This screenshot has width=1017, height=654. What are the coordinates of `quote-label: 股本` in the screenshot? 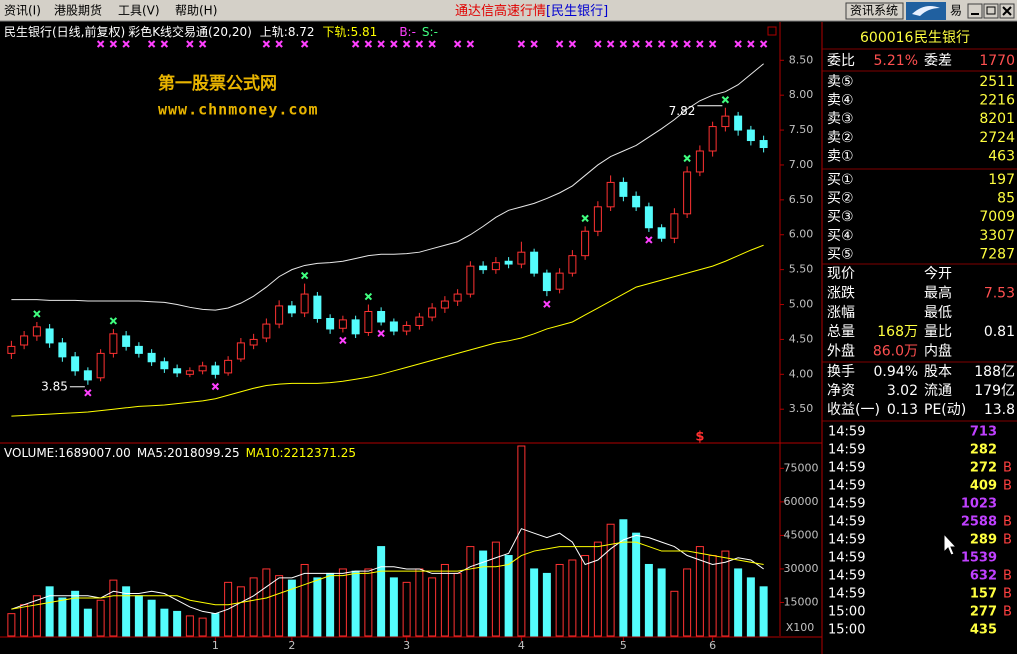 It's located at (938, 372).